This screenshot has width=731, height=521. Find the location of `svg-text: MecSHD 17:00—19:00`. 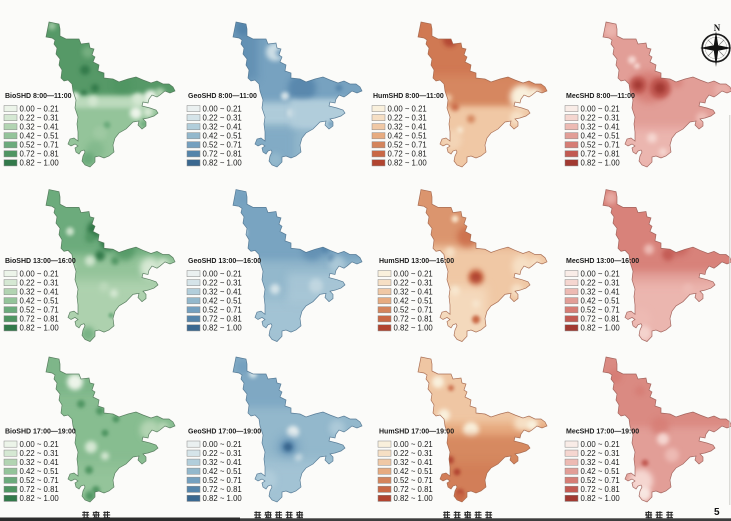

svg-text: MecSHD 17:00—19:00 is located at coordinates (602, 432).